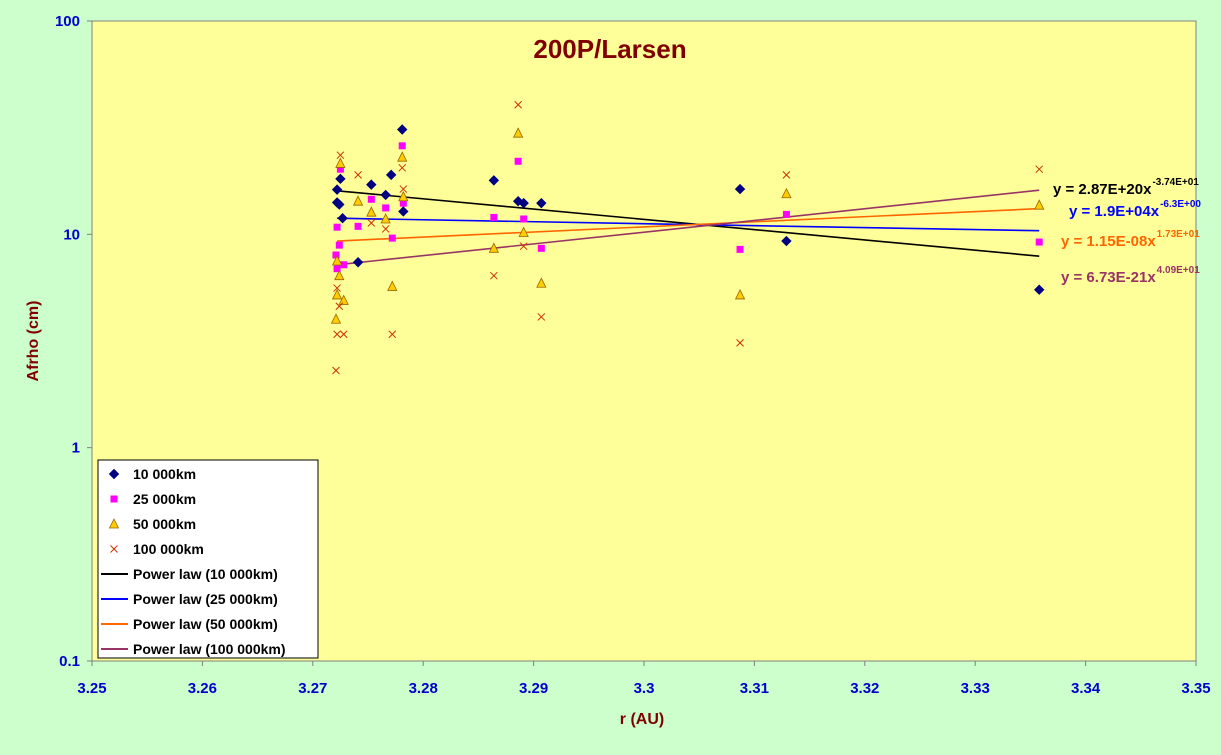  I want to click on legend-label: 25 000km, so click(164, 499).